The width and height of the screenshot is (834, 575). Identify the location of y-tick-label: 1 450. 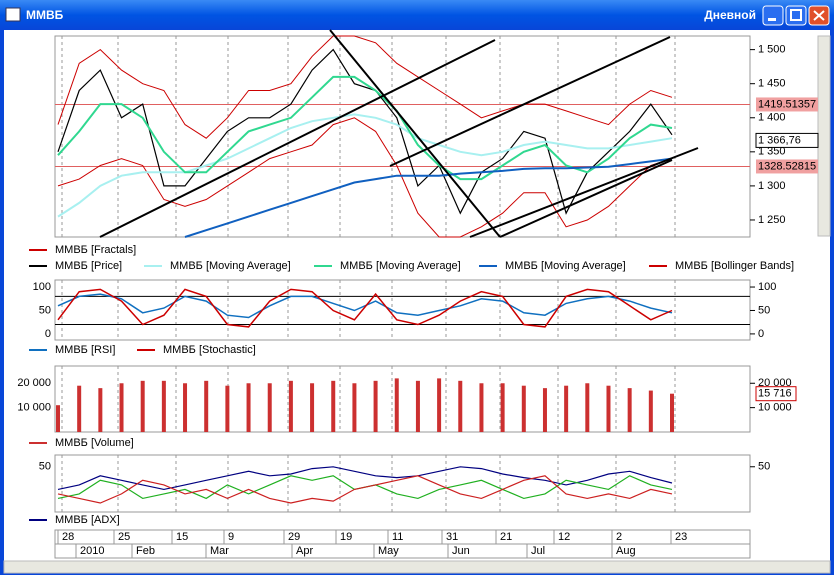
(772, 84).